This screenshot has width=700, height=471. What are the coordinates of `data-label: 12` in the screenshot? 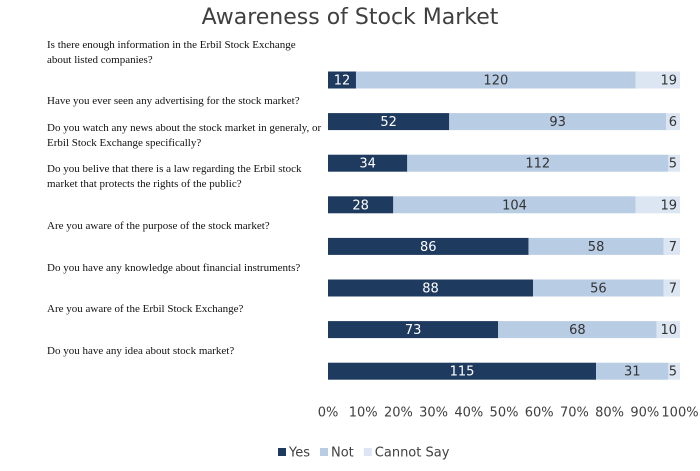 It's located at (342, 81).